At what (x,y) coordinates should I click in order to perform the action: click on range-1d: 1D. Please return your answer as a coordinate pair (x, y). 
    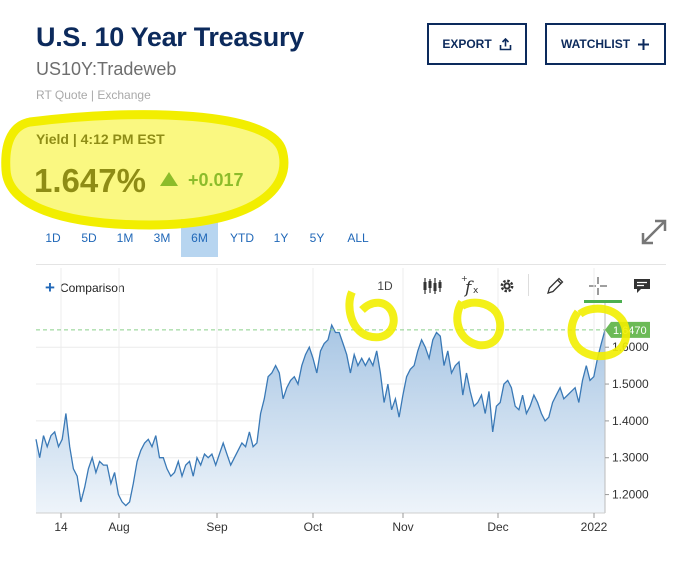
    Looking at the image, I should click on (53, 238).